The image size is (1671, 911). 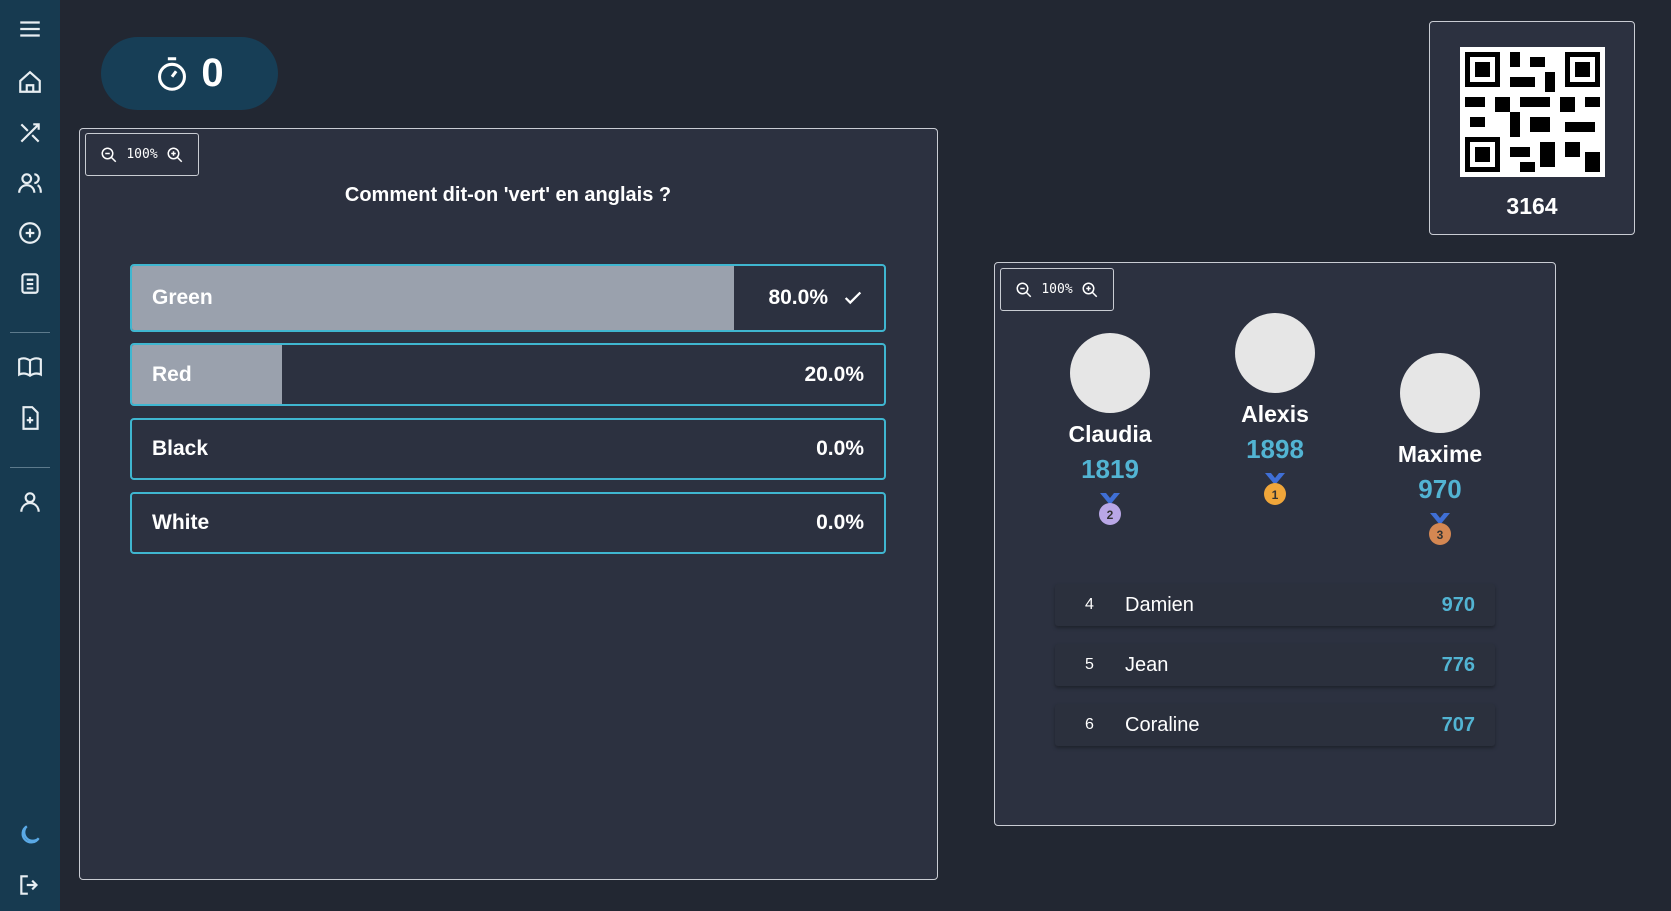 What do you see at coordinates (1275, 605) in the screenshot?
I see `leaderboard-row: 4 Damien 970` at bounding box center [1275, 605].